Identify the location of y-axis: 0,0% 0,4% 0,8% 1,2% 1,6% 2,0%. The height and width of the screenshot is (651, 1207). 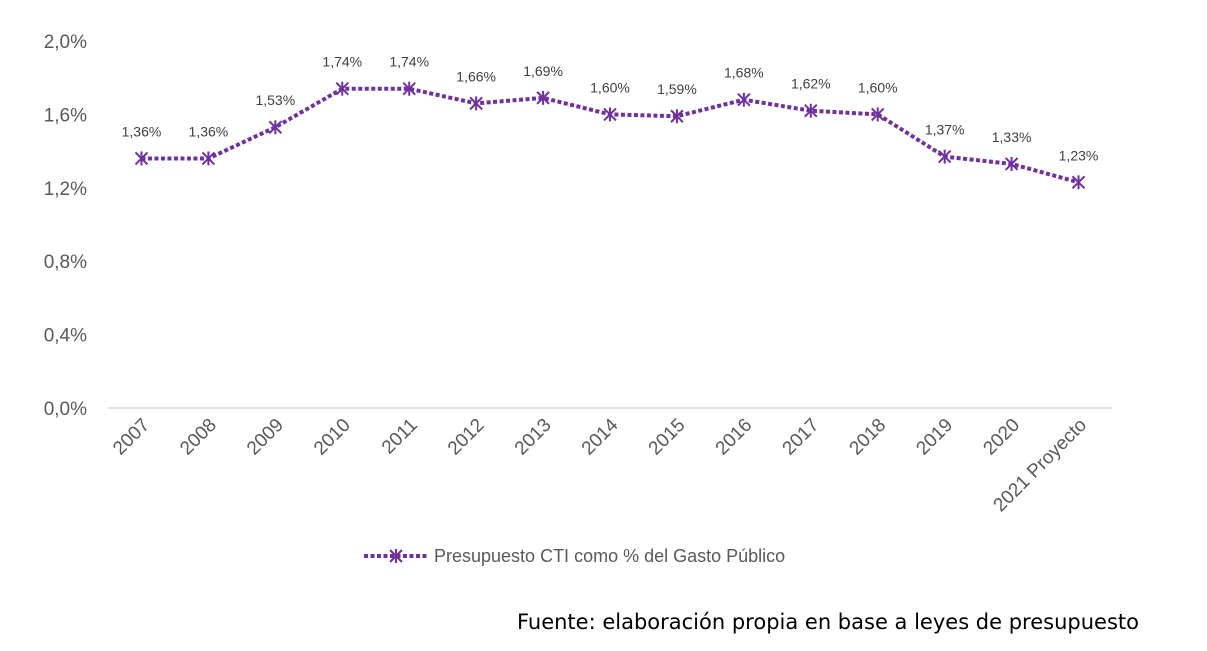
(65, 226).